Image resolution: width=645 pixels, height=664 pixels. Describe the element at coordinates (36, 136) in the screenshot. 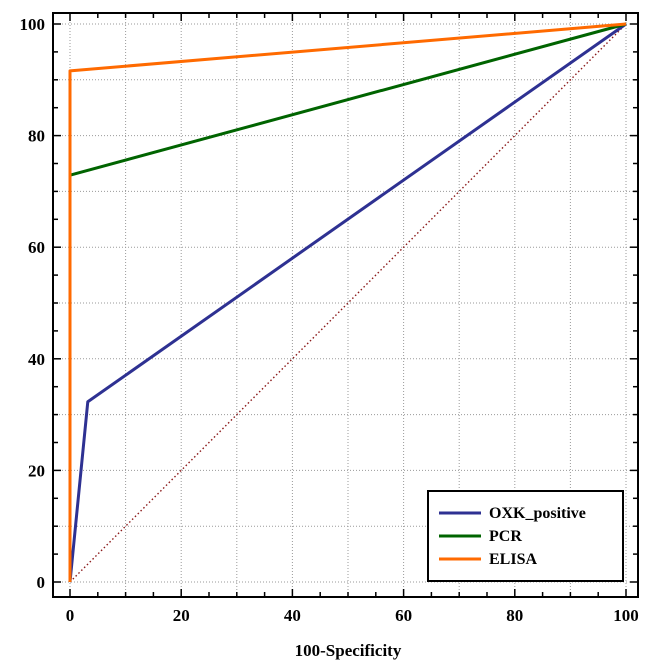

I see `y-tick-label: 80` at that location.